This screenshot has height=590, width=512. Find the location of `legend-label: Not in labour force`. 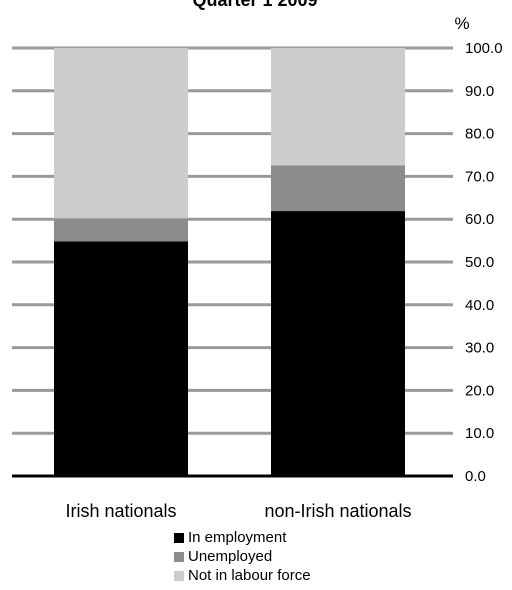

legend-label: Not in labour force is located at coordinates (249, 575).